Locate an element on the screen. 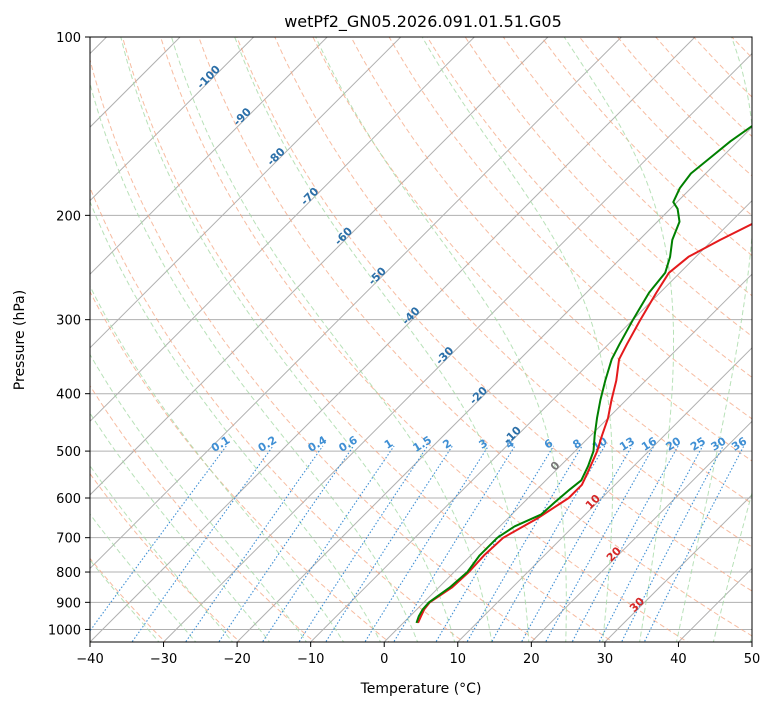  y-tick-label: 600 is located at coordinates (68, 499).